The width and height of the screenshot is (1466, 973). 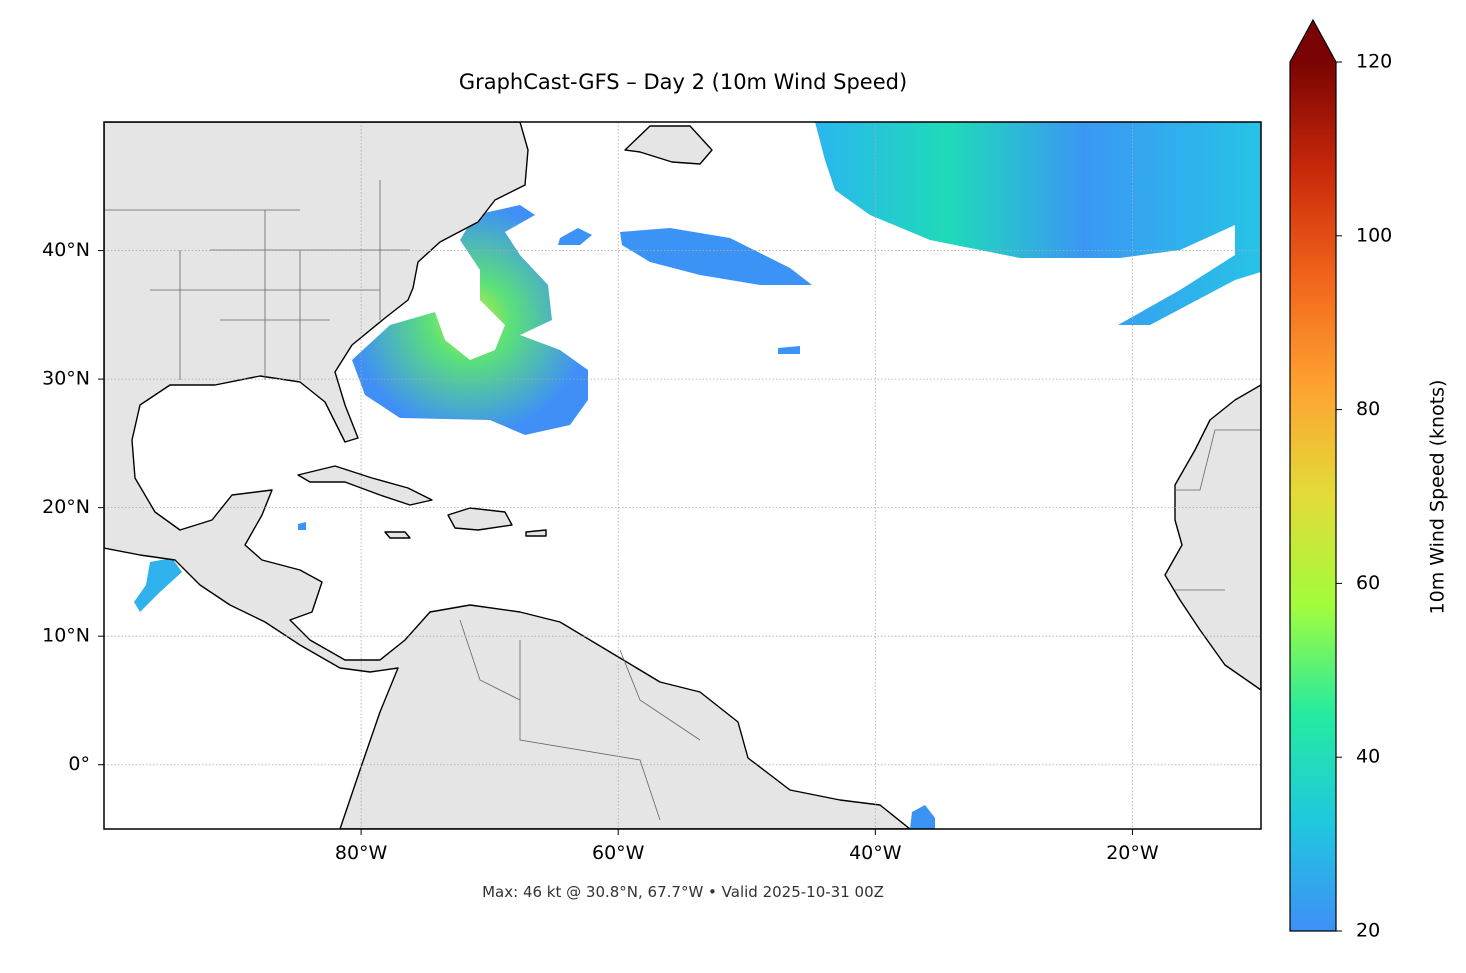 I want to click on chart-title: GraphCast-GFS – Day 2 (10m Wind Speed), so click(x=683, y=82).